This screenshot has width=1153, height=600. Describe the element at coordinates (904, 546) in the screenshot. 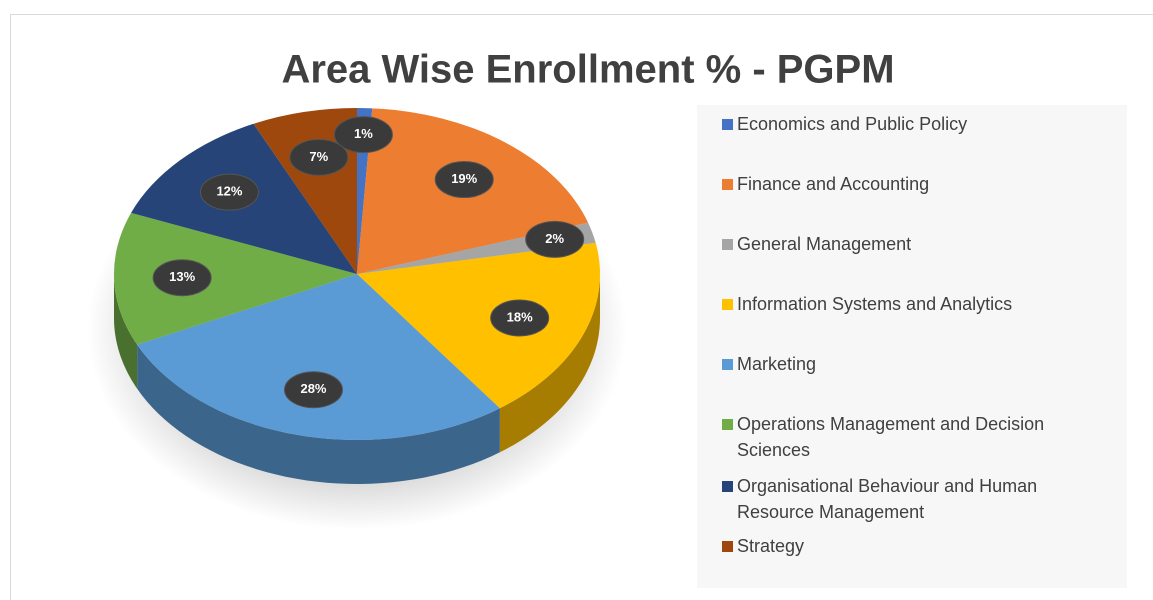

I see `legend-item: Strategy` at that location.